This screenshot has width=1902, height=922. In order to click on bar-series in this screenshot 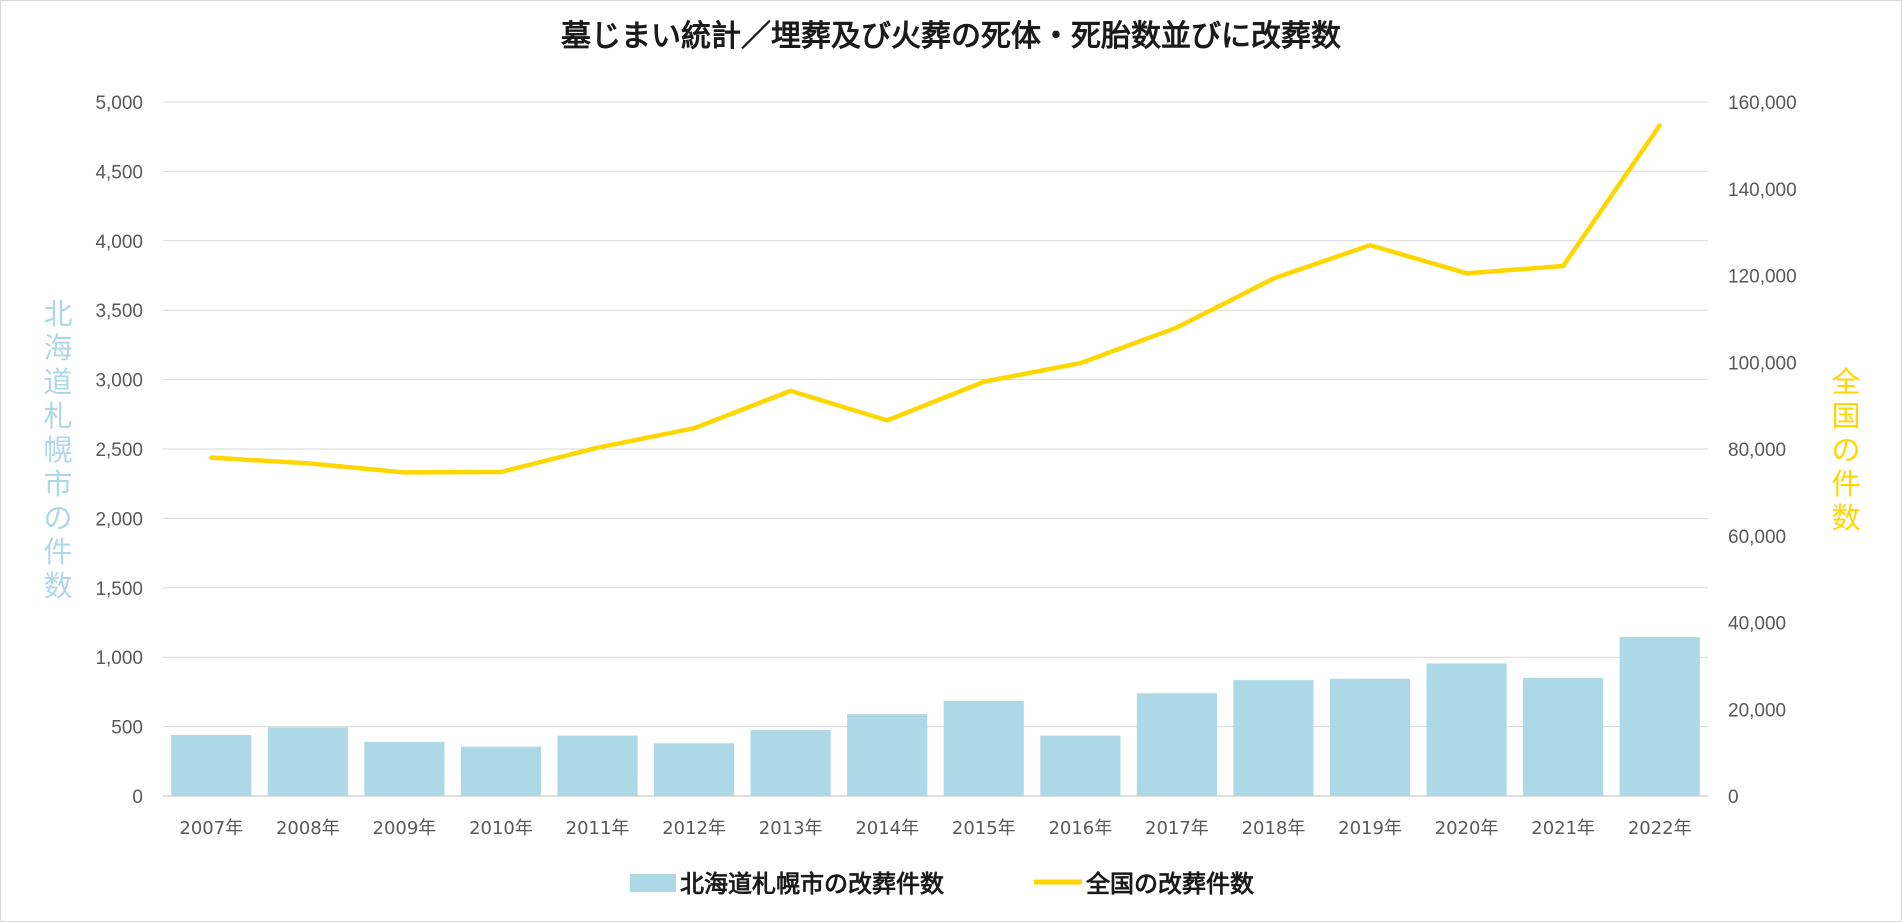, I will do `click(935, 716)`.